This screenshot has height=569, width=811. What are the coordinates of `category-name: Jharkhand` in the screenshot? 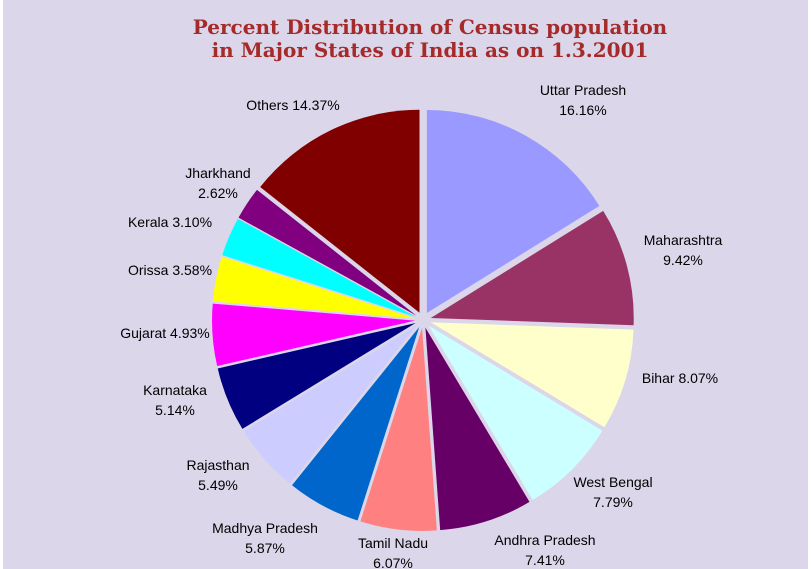 It's located at (218, 173).